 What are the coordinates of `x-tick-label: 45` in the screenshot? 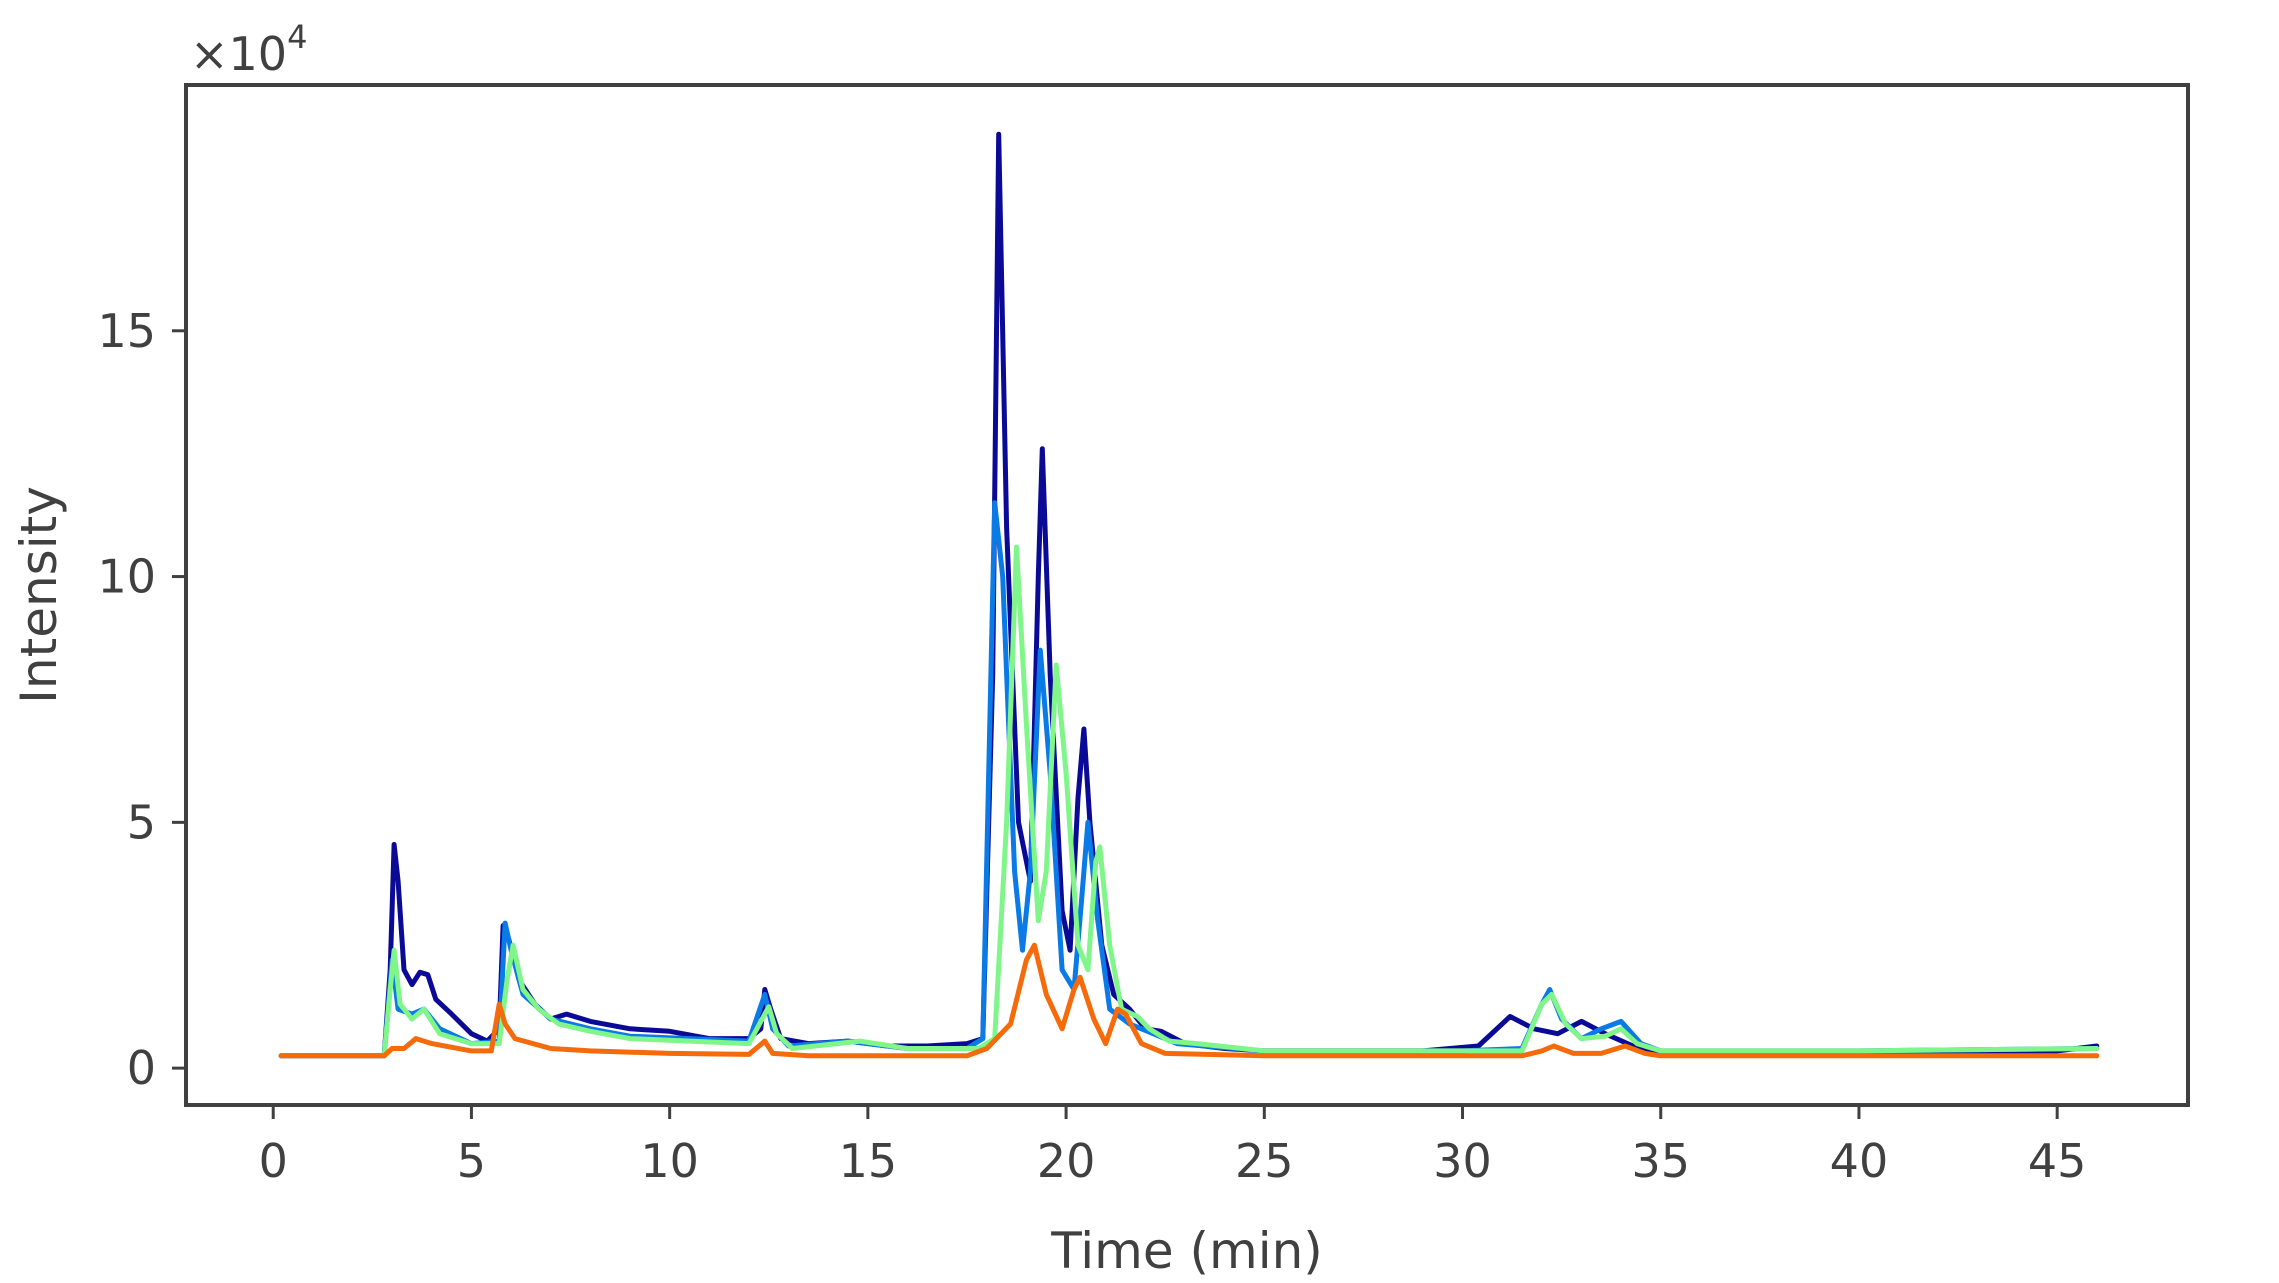 It's located at (2057, 1161).